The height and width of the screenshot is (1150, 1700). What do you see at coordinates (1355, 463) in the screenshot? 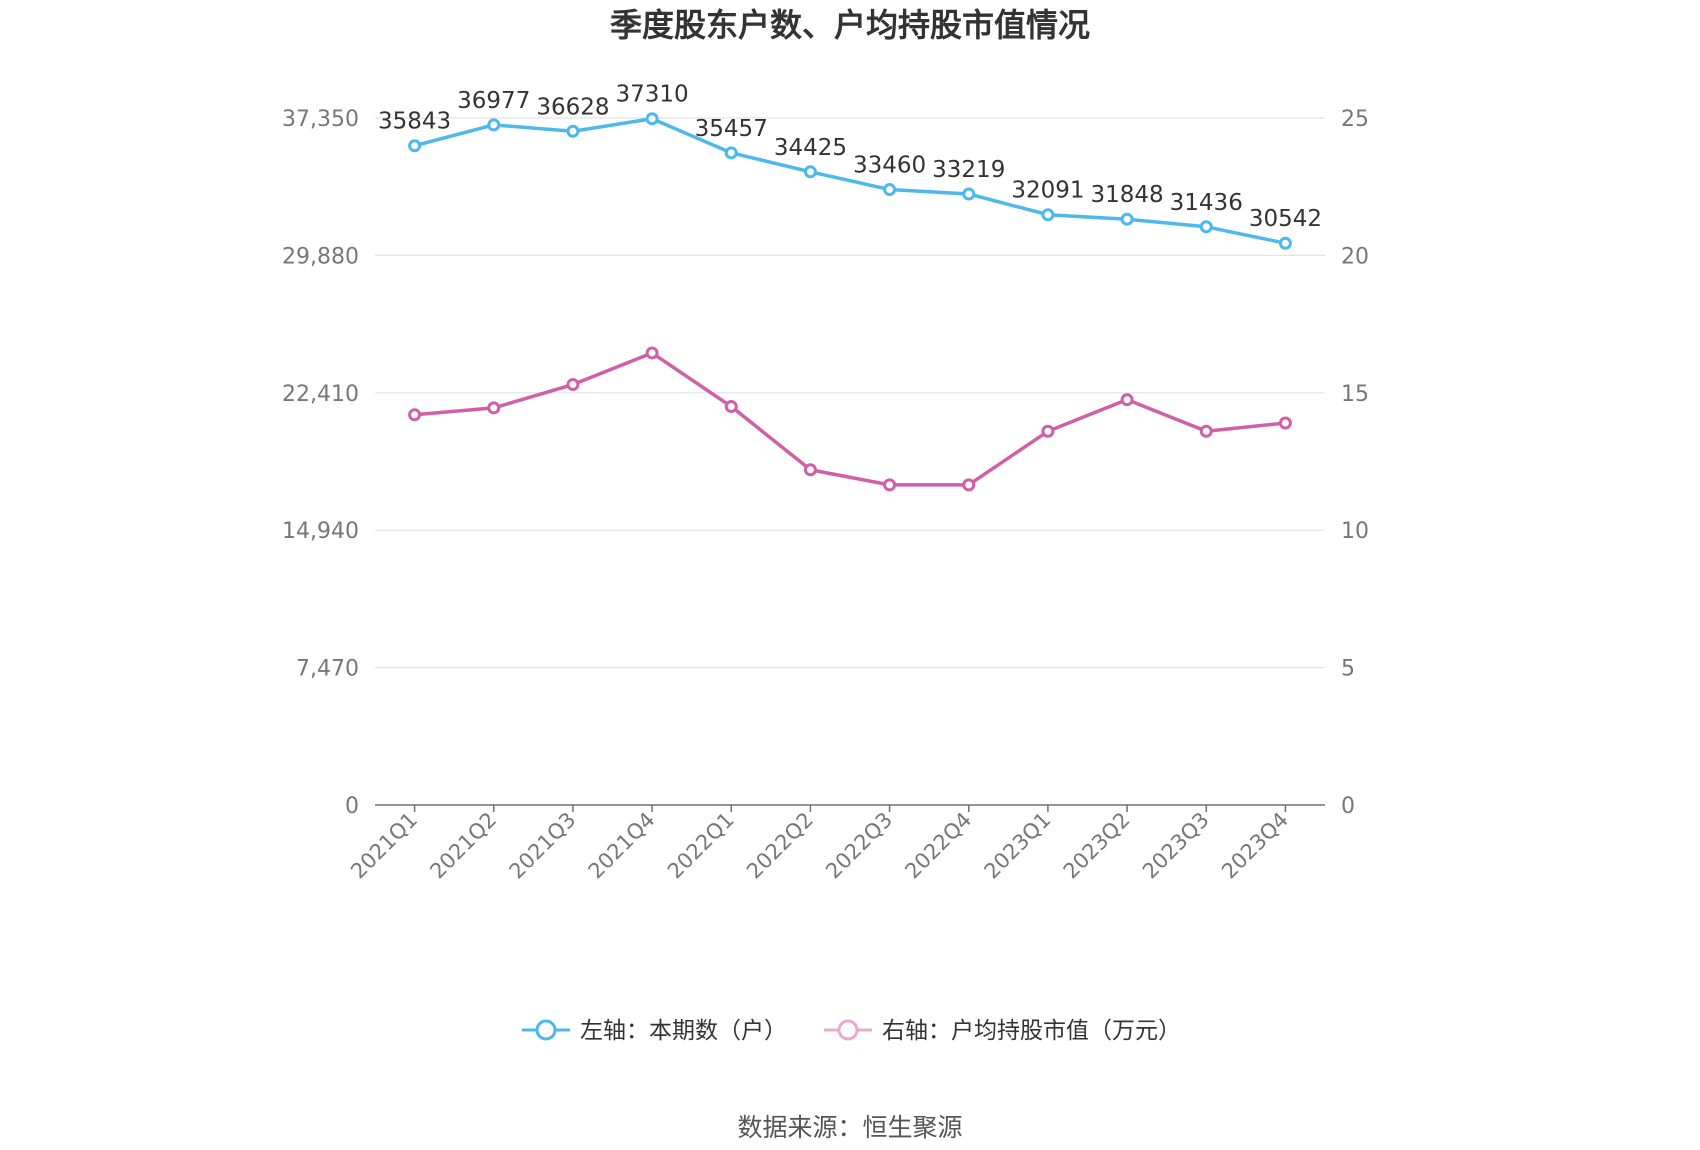
I see `right-axis: 0 5 10 15 20 25` at bounding box center [1355, 463].